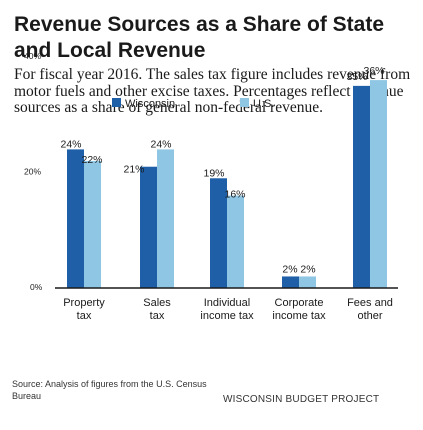 The image size is (423, 430). Describe the element at coordinates (263, 104) in the screenshot. I see `legend-label: U.S.` at that location.